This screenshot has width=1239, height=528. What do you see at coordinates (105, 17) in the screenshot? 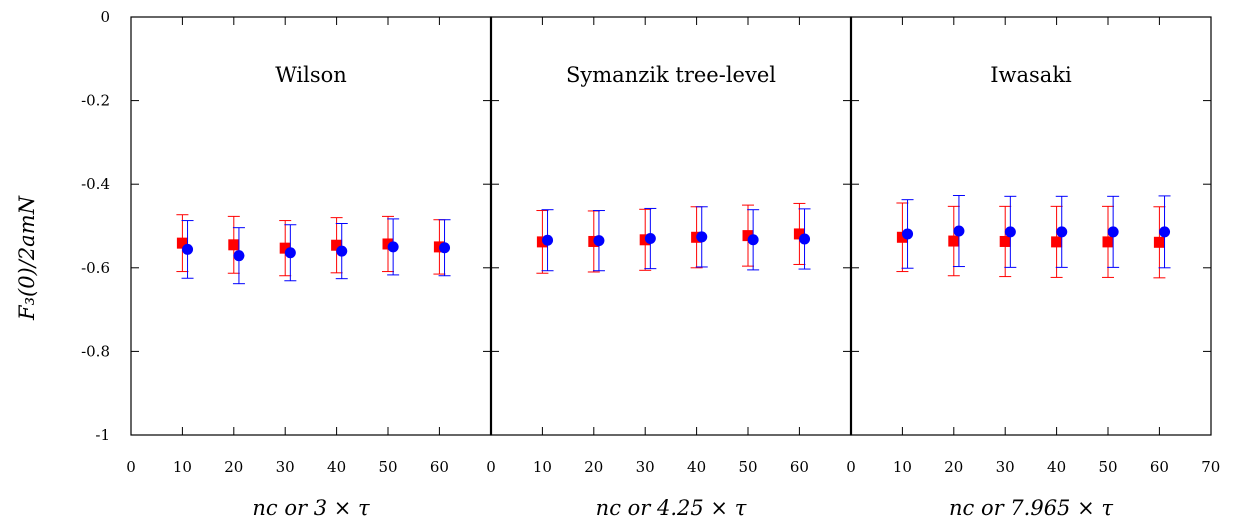
I see `y-tick-label: 0` at bounding box center [105, 17].